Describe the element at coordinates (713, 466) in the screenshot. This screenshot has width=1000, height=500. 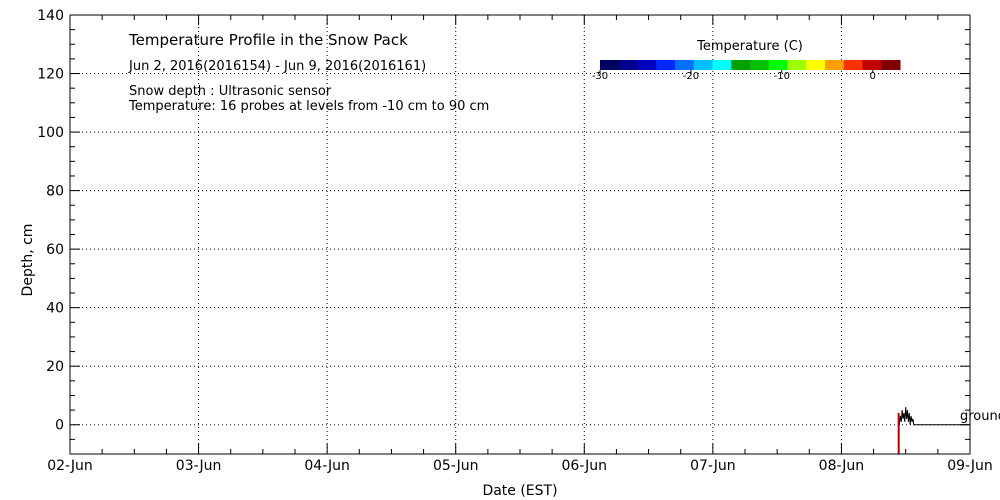
I see `x-tick-label: 07-Jun` at that location.